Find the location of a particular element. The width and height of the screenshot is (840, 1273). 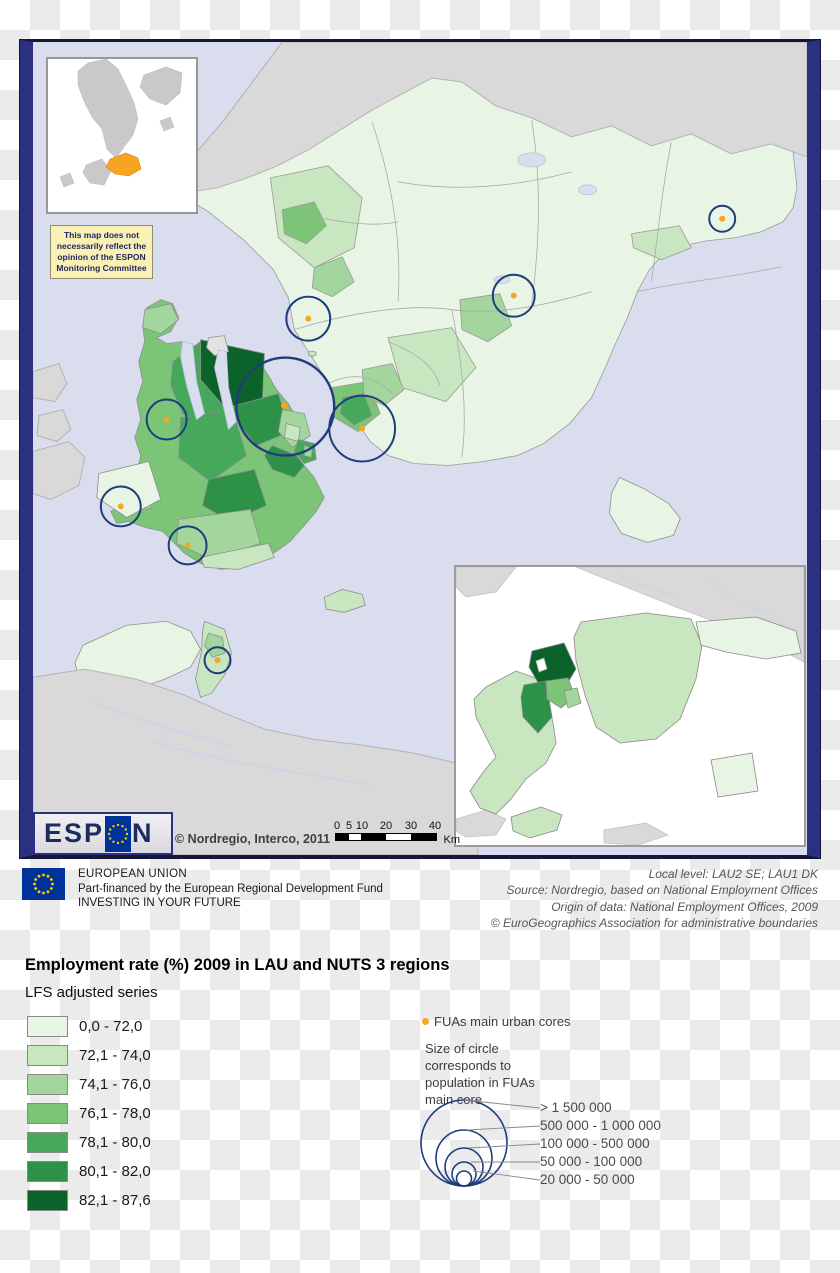

eu-flag-icon is located at coordinates (43, 884).